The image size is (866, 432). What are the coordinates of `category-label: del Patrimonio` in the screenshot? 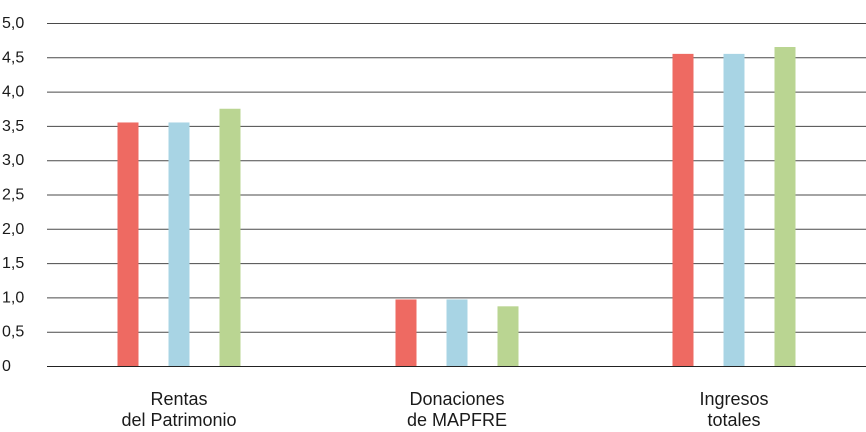 It's located at (178, 420).